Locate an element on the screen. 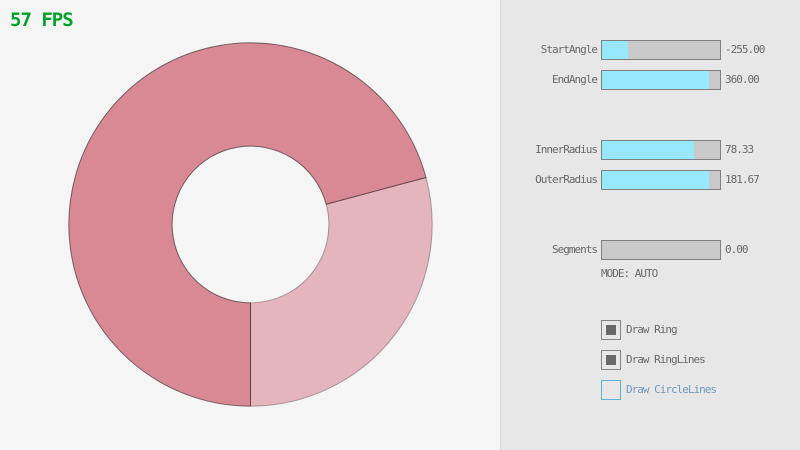 The height and width of the screenshot is (450, 800). outerradius-label: OuterRadius is located at coordinates (566, 179).